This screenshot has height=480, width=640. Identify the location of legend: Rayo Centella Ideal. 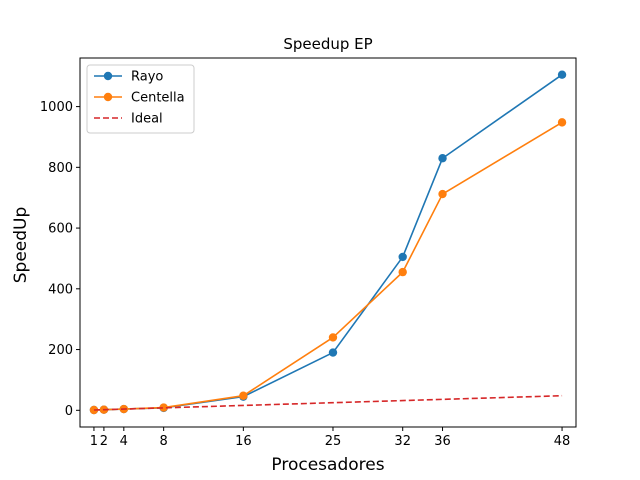
(140, 99).